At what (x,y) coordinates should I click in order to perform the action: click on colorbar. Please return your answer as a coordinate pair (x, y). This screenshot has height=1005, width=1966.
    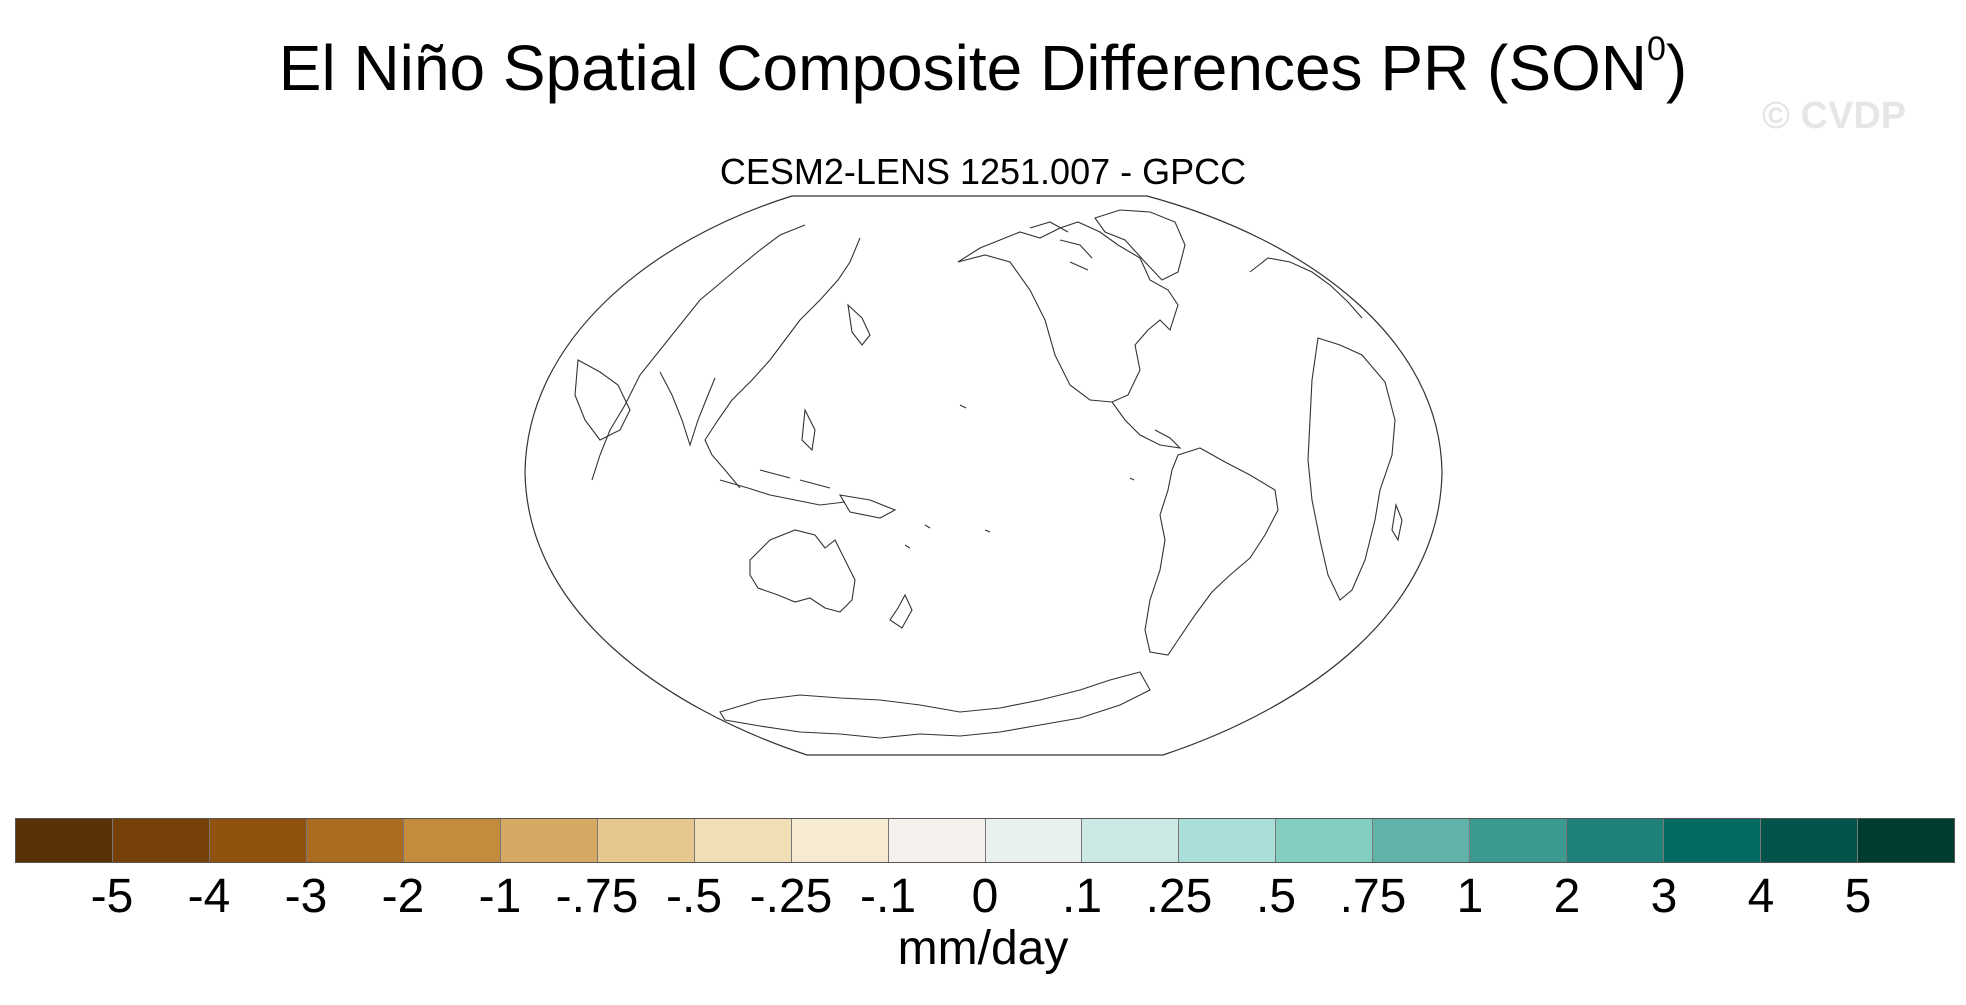
    Looking at the image, I should click on (985, 840).